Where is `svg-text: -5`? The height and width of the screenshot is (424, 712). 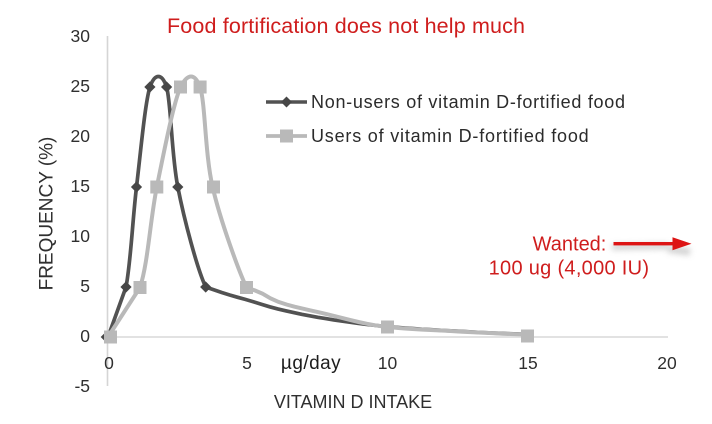 svg-text: -5 is located at coordinates (82, 386).